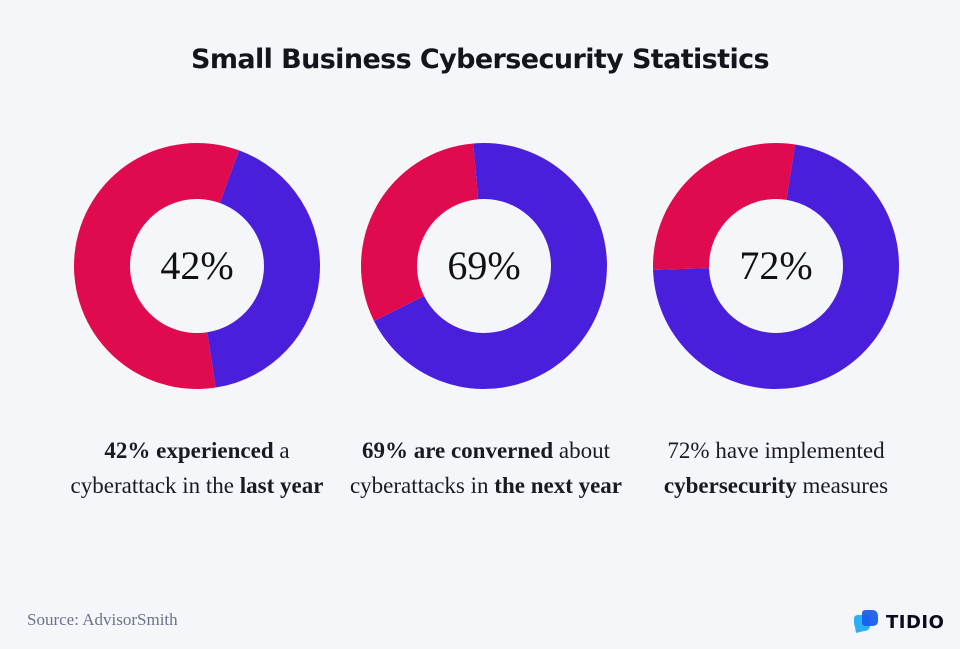  Describe the element at coordinates (842, 485) in the screenshot. I see `caption-part: measures` at that location.